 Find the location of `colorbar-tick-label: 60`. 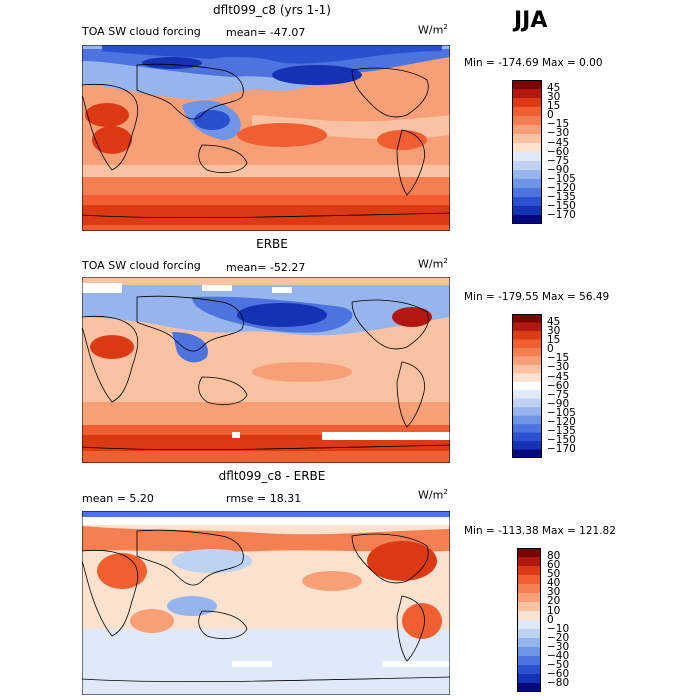

colorbar-tick-label: 60 is located at coordinates (554, 565).